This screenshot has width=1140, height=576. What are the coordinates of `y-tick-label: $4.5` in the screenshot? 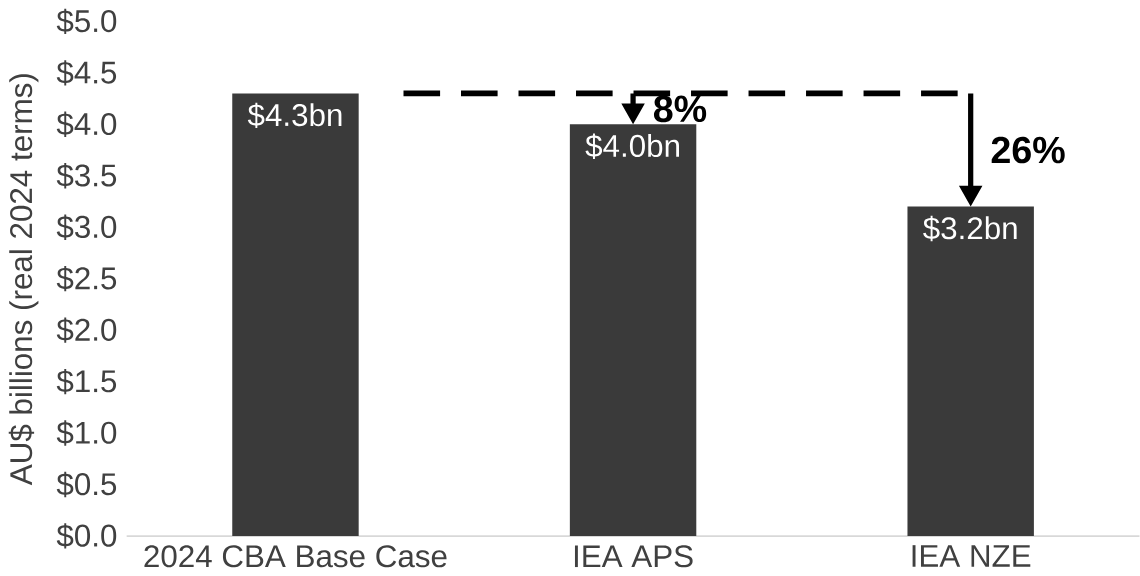 It's located at (86, 73).